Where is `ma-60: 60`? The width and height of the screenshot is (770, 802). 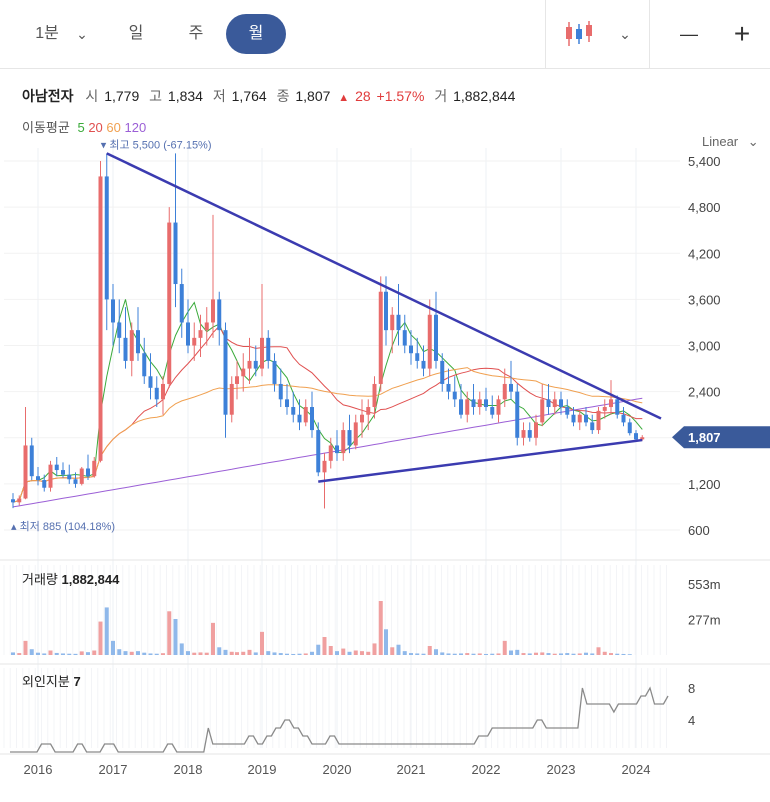
ma-60: 60 is located at coordinates (113, 127).